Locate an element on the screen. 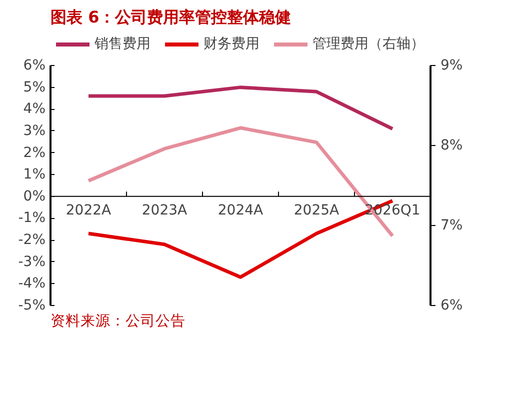 The width and height of the screenshot is (506, 396). text: 资料来源：公司公告 is located at coordinates (118, 321).